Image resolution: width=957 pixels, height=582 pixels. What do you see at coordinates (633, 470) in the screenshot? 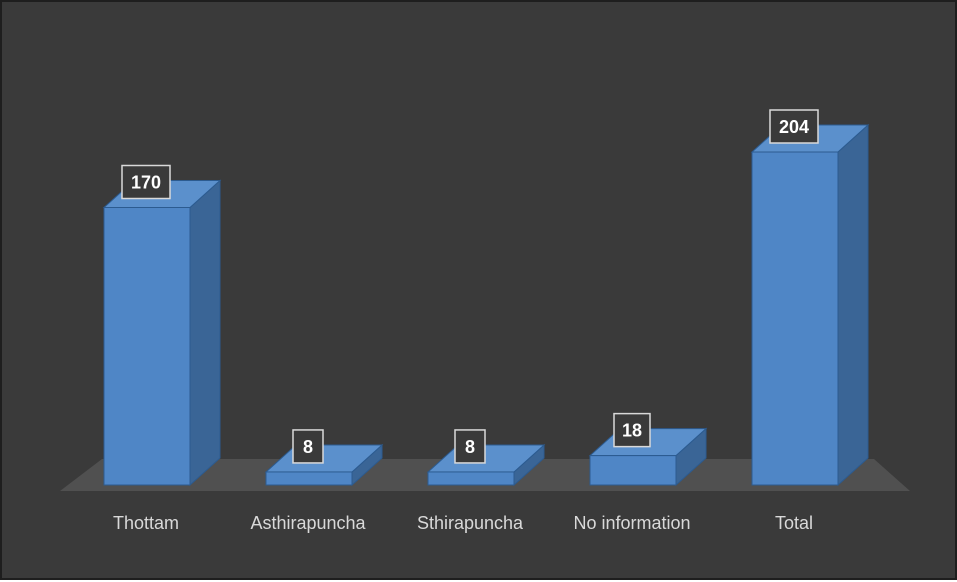
I see `bar-no-information` at bounding box center [633, 470].